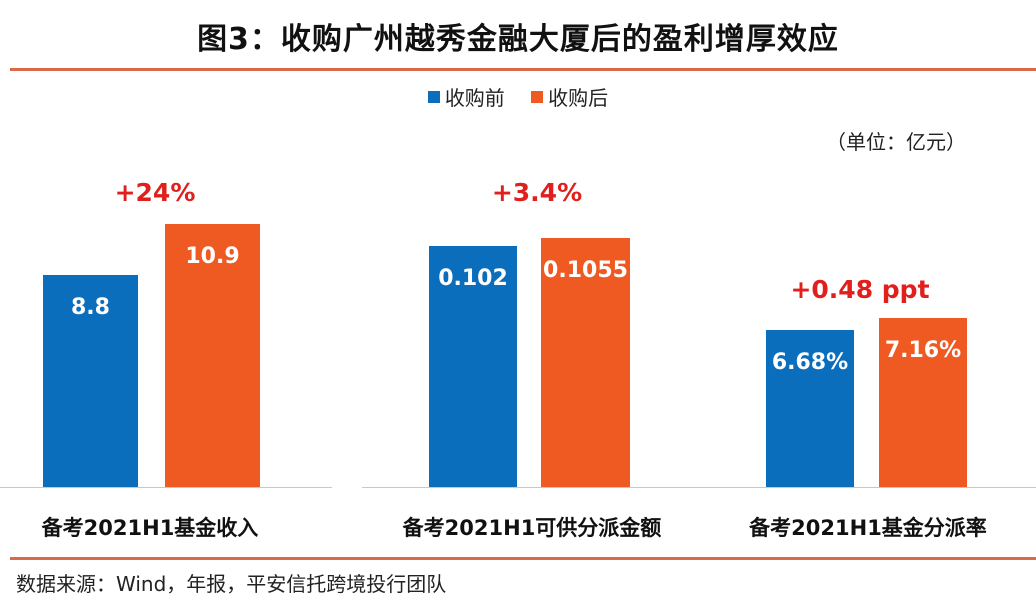  What do you see at coordinates (231, 584) in the screenshot?
I see `source-note: 数据来源：Wind，年报，平安信托跨境投行团队` at bounding box center [231, 584].